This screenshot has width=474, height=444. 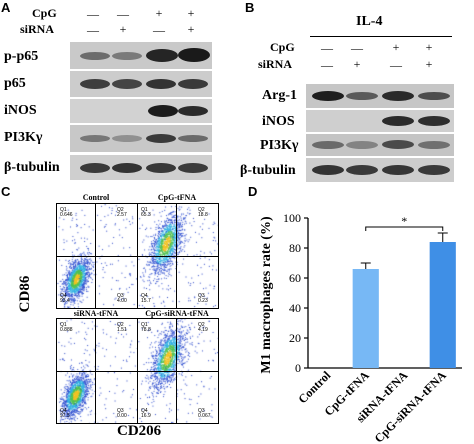 What do you see at coordinates (396, 65) in the screenshot?
I see `b-sirna-lane3: —` at bounding box center [396, 65].